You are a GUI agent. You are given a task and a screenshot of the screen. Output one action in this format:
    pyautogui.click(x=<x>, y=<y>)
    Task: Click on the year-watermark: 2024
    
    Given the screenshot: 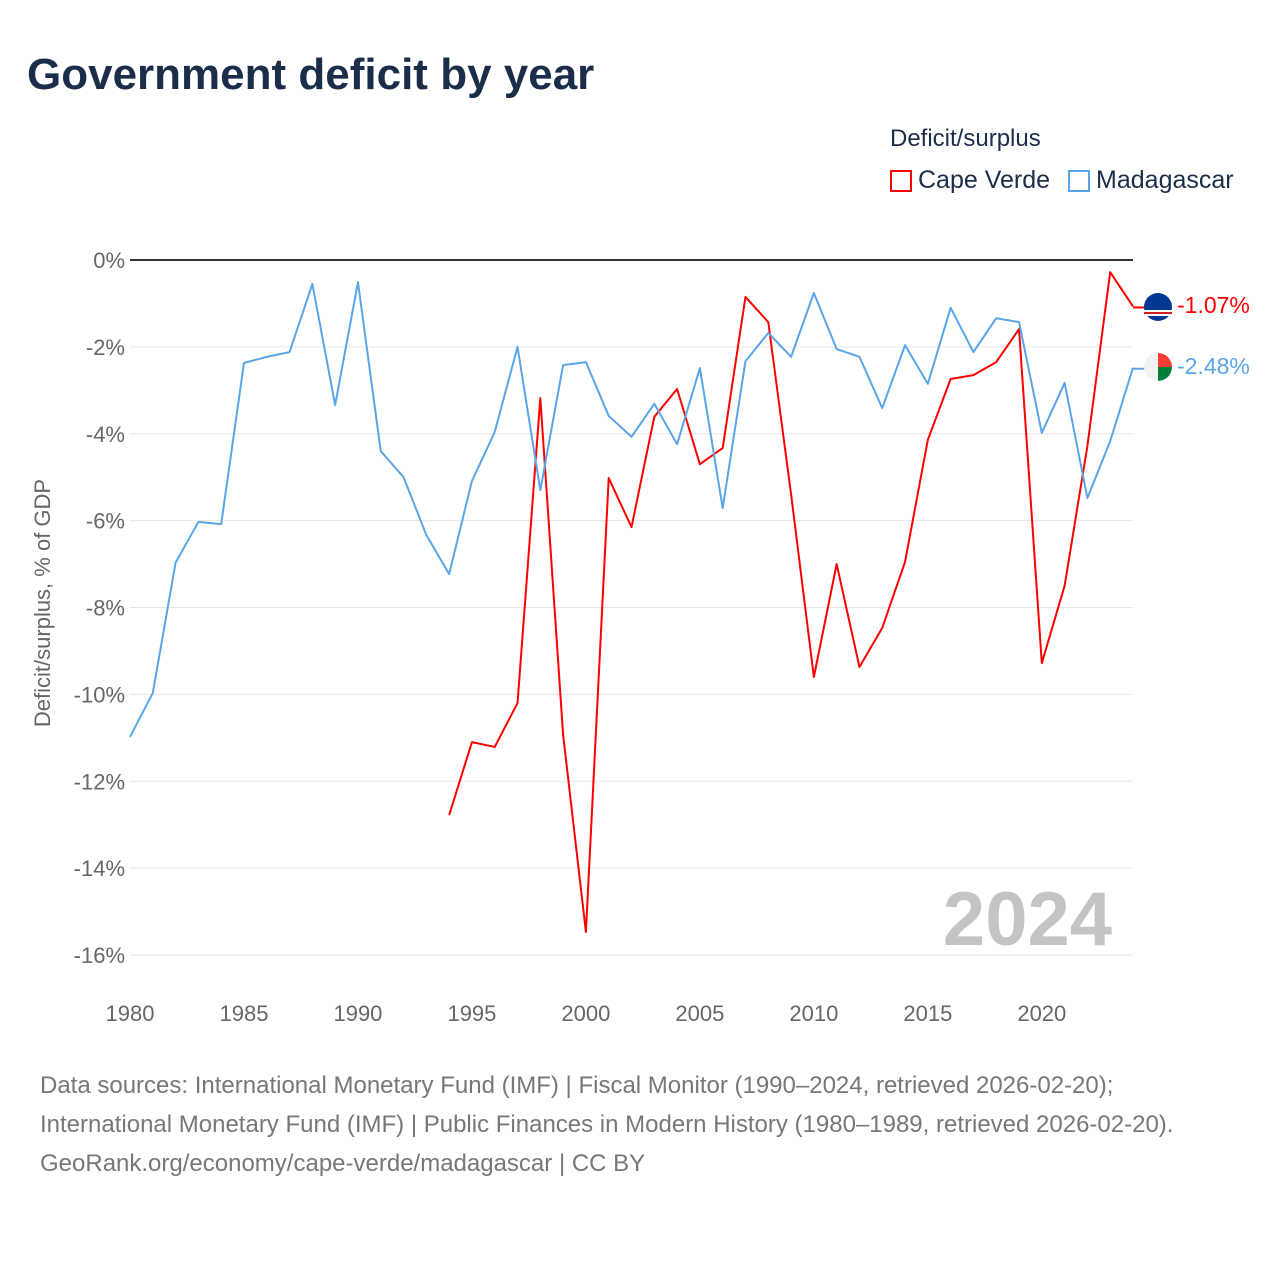 What is the action you would take?
    pyautogui.click(x=1027, y=919)
    